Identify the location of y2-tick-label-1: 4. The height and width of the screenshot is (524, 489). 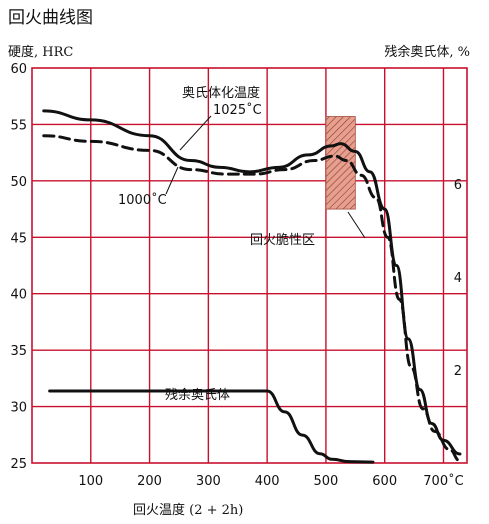
(458, 278).